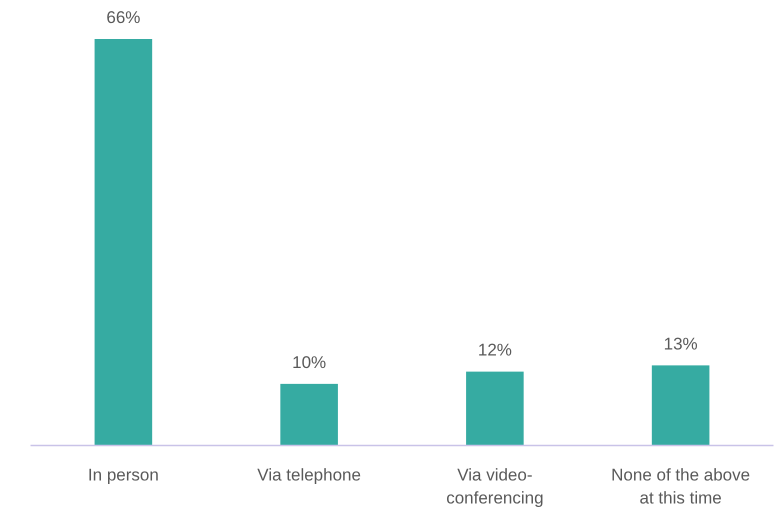 The width and height of the screenshot is (783, 510). I want to click on data-label: 10%, so click(309, 362).